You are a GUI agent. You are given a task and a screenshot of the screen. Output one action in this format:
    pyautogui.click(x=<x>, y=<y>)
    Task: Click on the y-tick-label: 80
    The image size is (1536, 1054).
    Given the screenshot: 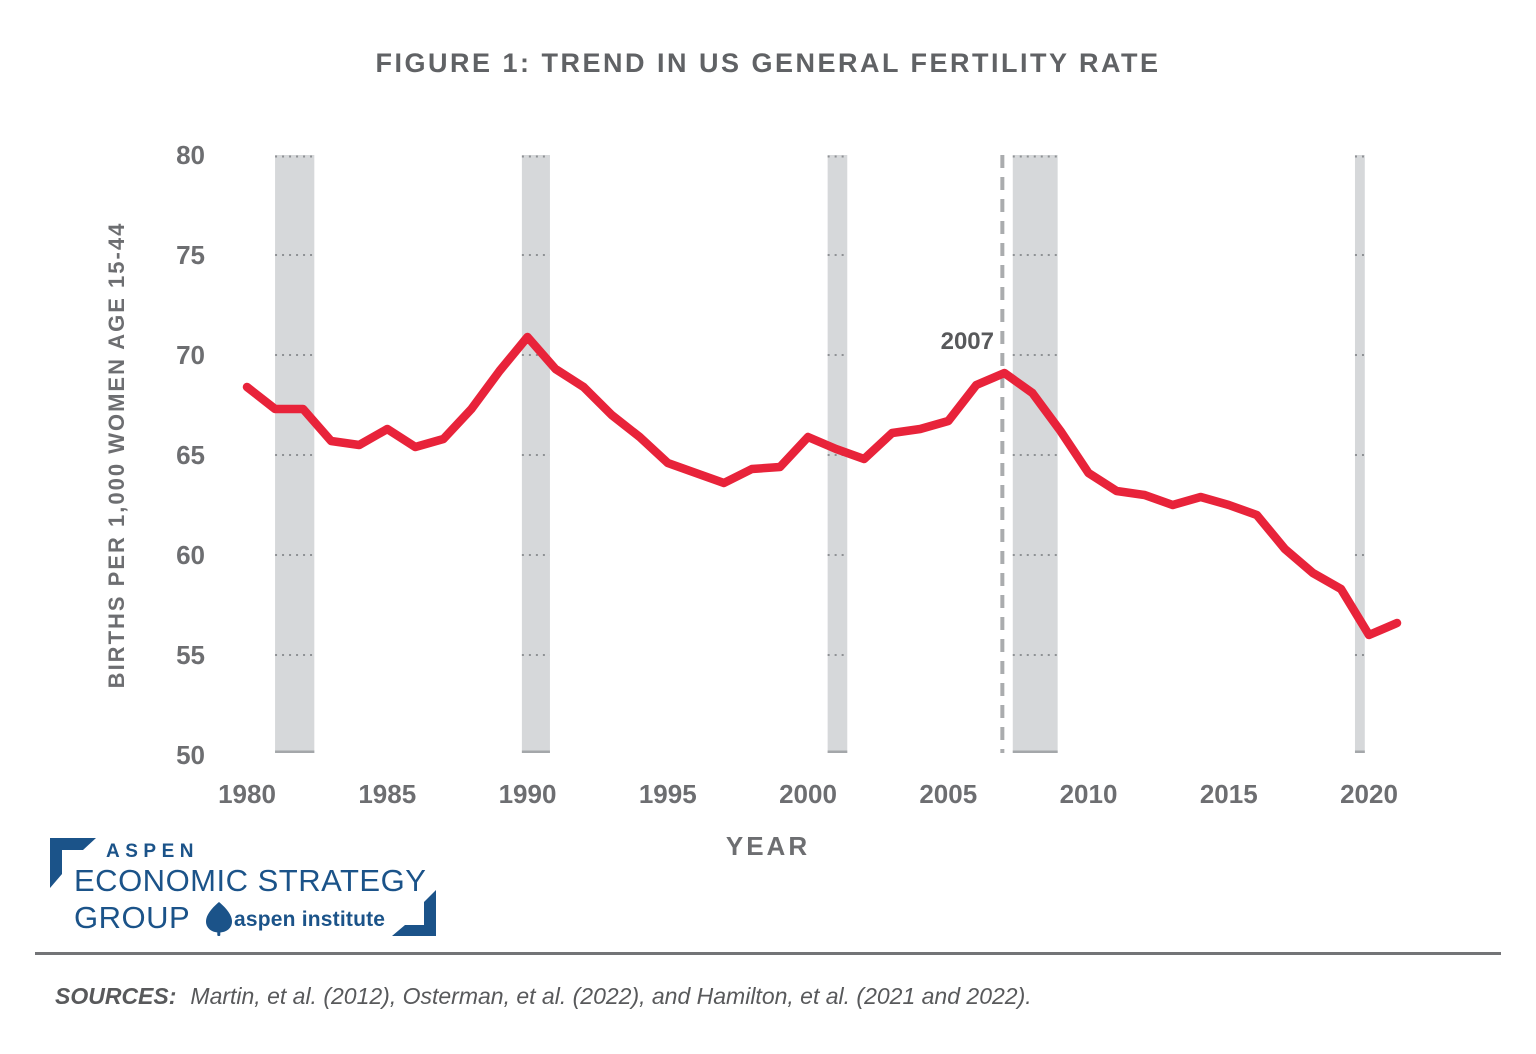 What is the action you would take?
    pyautogui.click(x=190, y=155)
    